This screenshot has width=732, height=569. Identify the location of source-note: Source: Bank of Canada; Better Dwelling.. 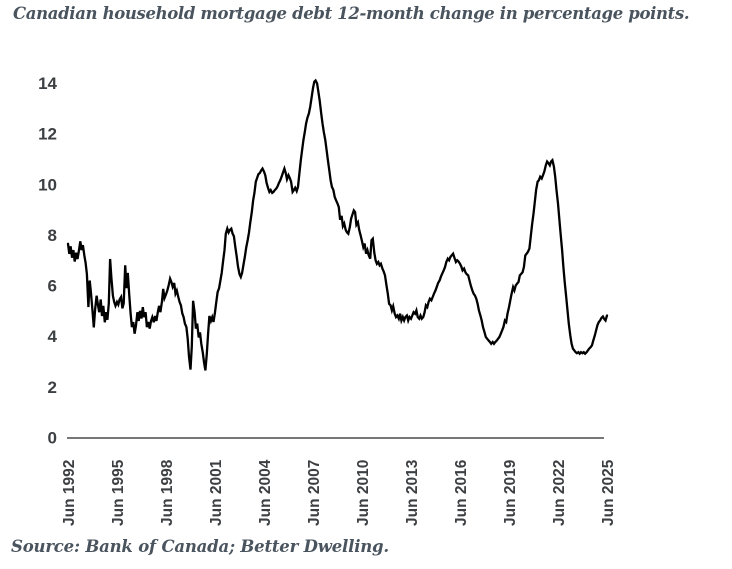
(200, 546).